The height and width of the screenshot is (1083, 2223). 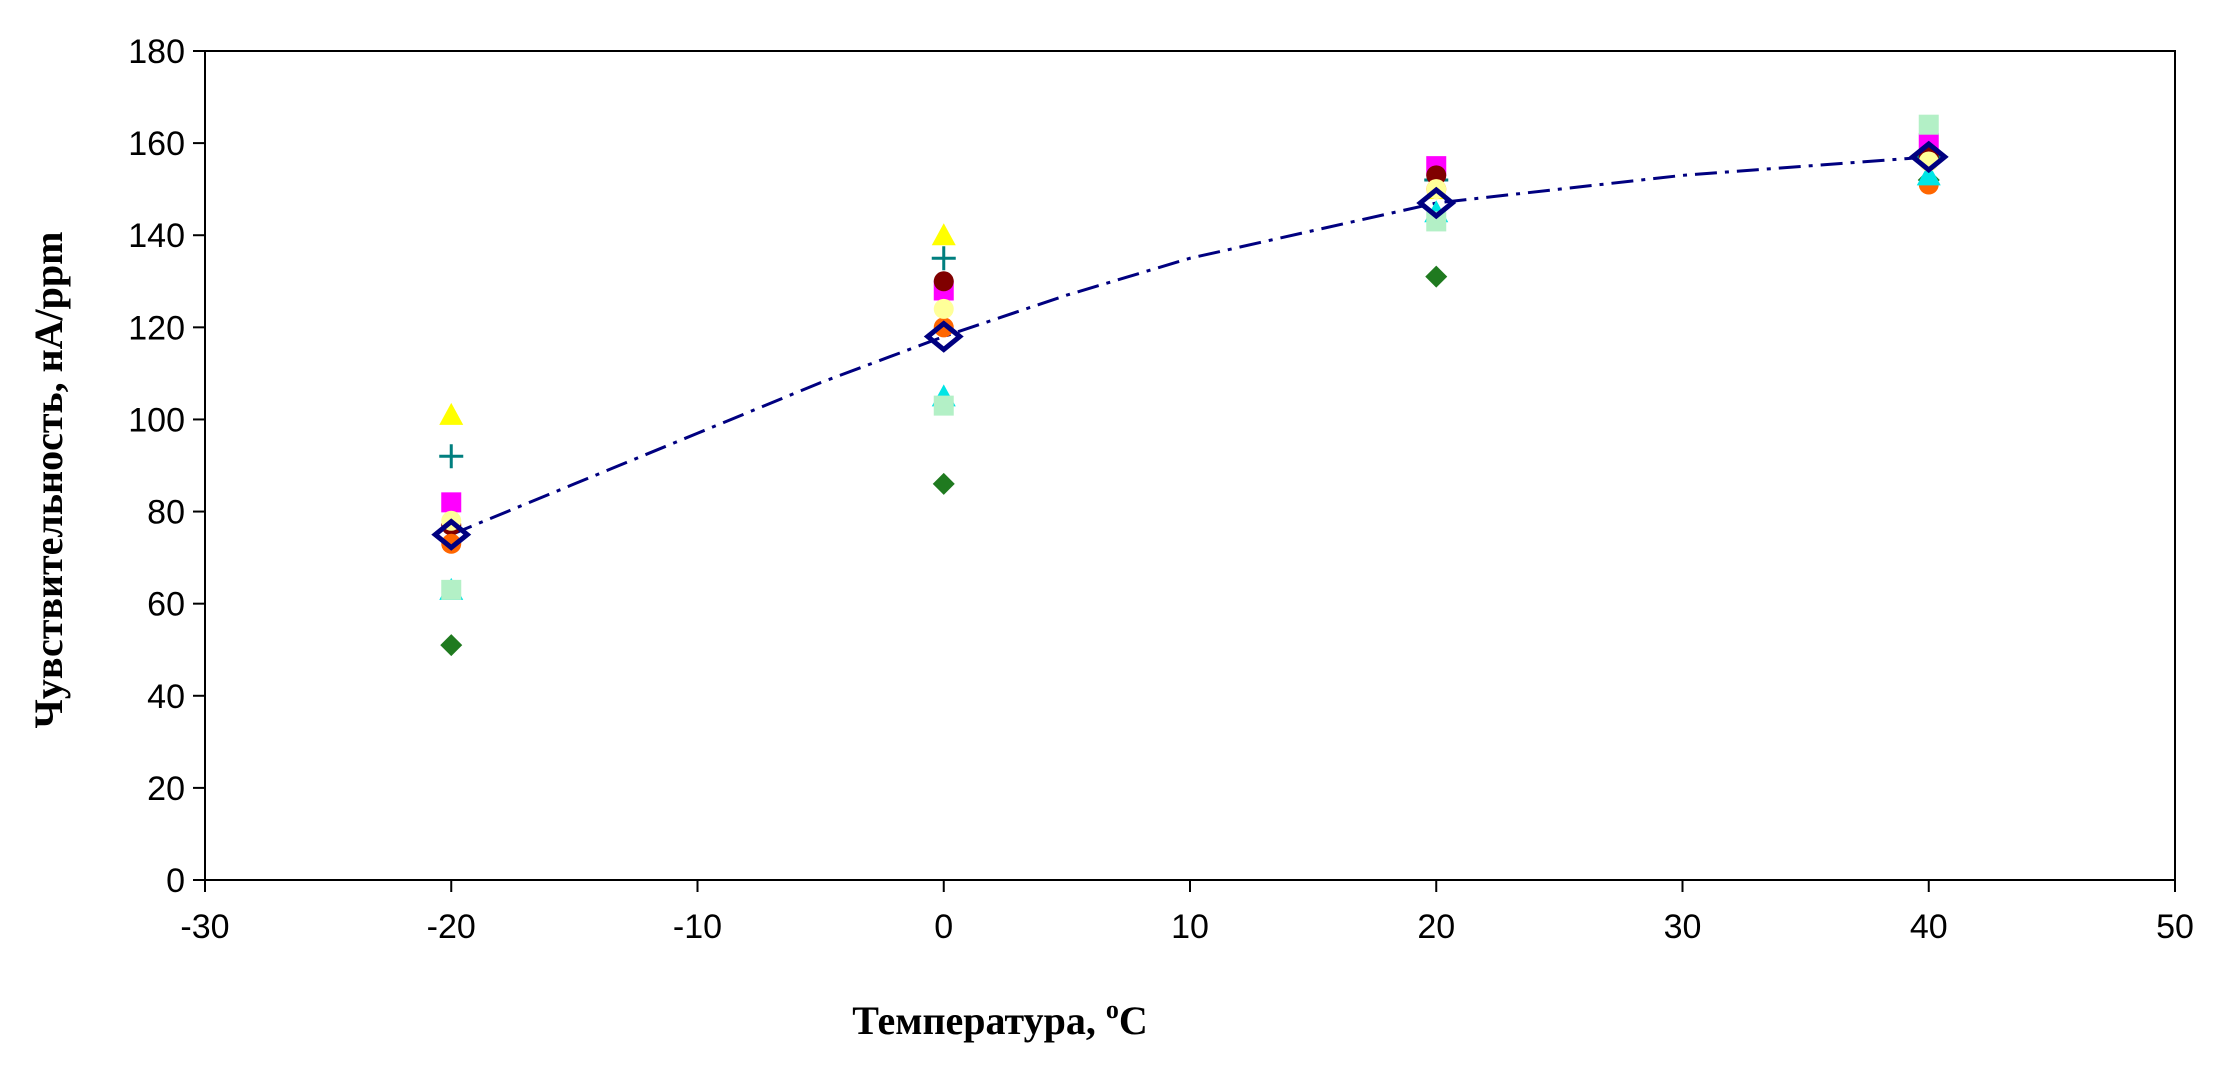 I want to click on y-axis-ticks: 0 20 40 60 80 100 120 140 160 180, so click(x=166, y=466).